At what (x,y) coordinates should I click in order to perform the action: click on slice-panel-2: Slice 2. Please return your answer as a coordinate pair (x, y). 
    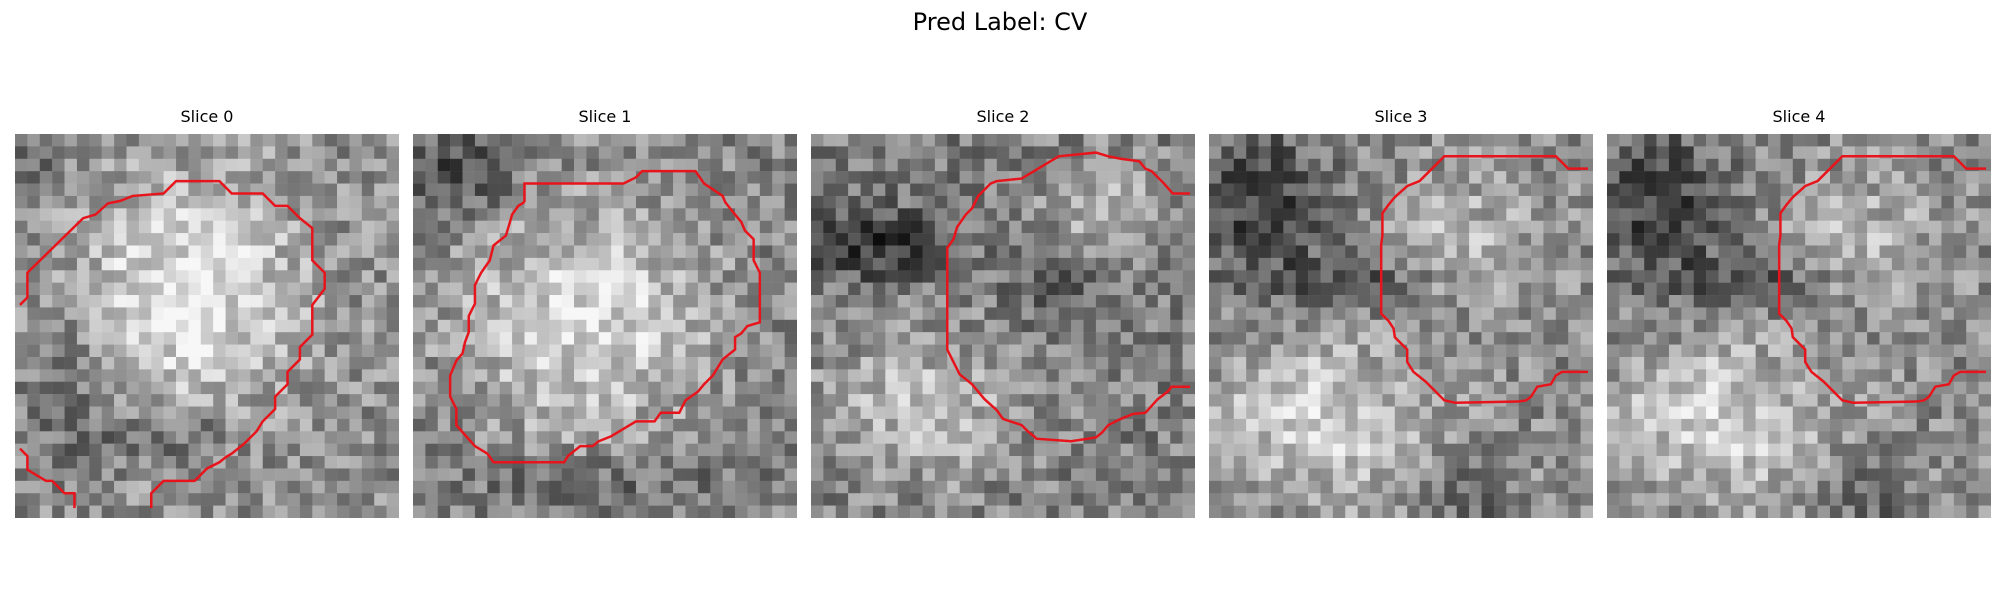
    Looking at the image, I should click on (1003, 312).